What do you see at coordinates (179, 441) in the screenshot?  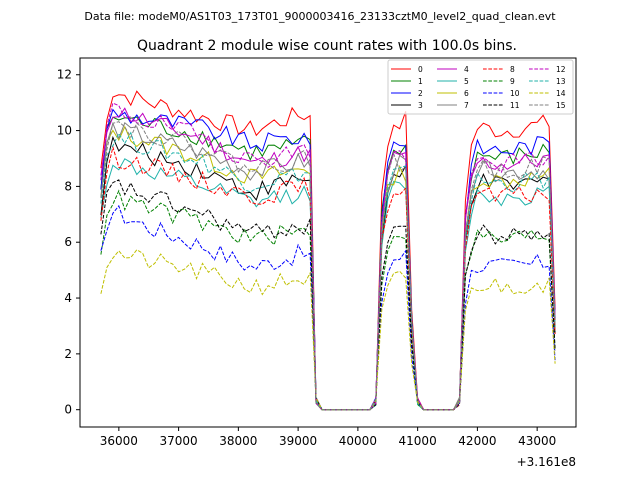 I see `x-tick-label: 37000` at bounding box center [179, 441].